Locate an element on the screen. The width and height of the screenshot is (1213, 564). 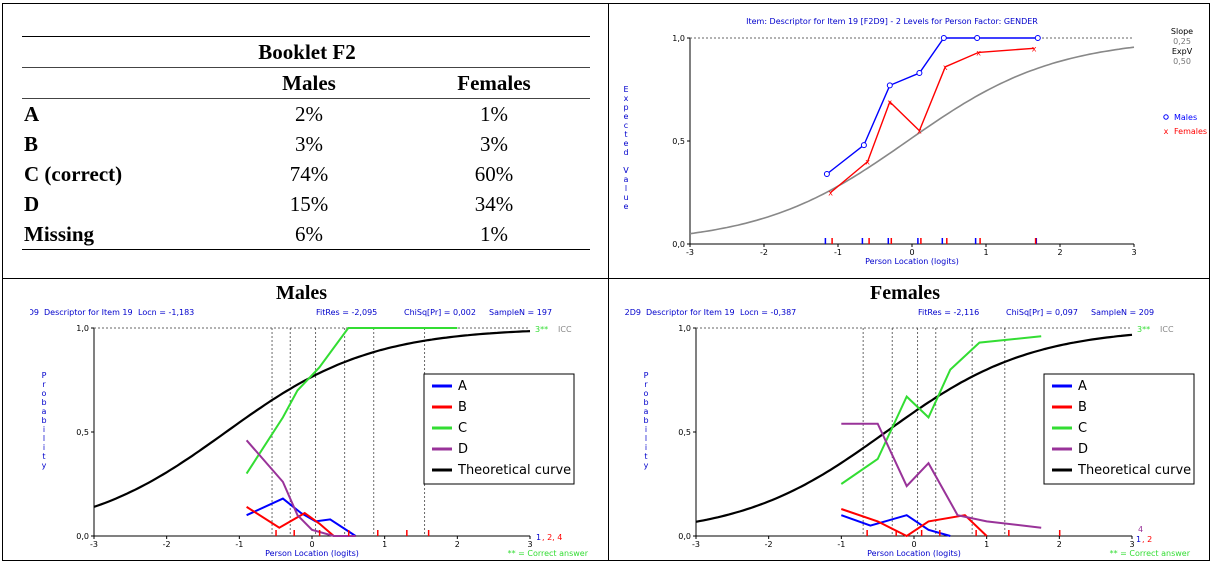
males-panel-title: Males is located at coordinates (302, 293).